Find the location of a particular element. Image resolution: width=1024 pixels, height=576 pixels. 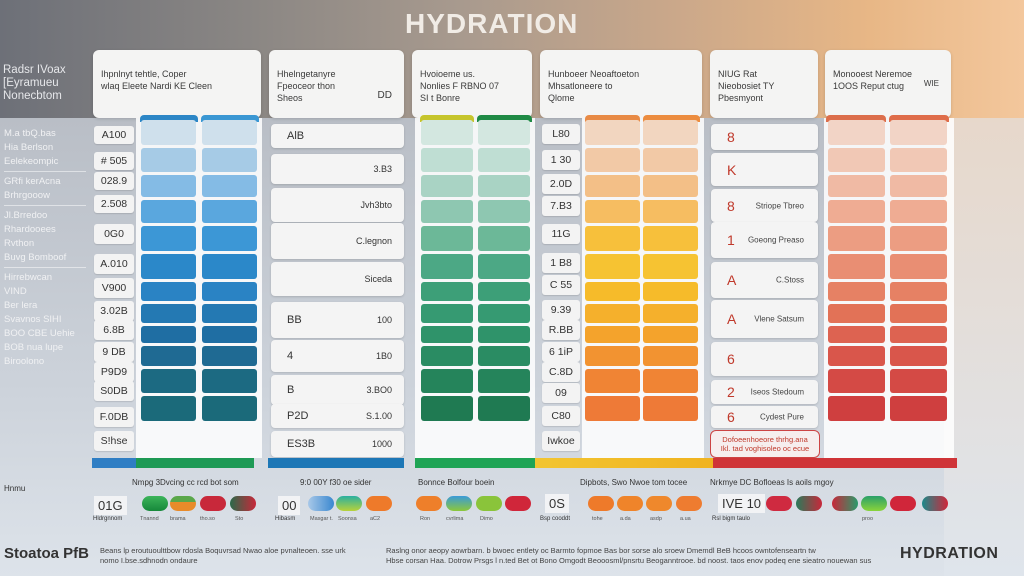

legend-number: 0S is located at coordinates (557, 503).